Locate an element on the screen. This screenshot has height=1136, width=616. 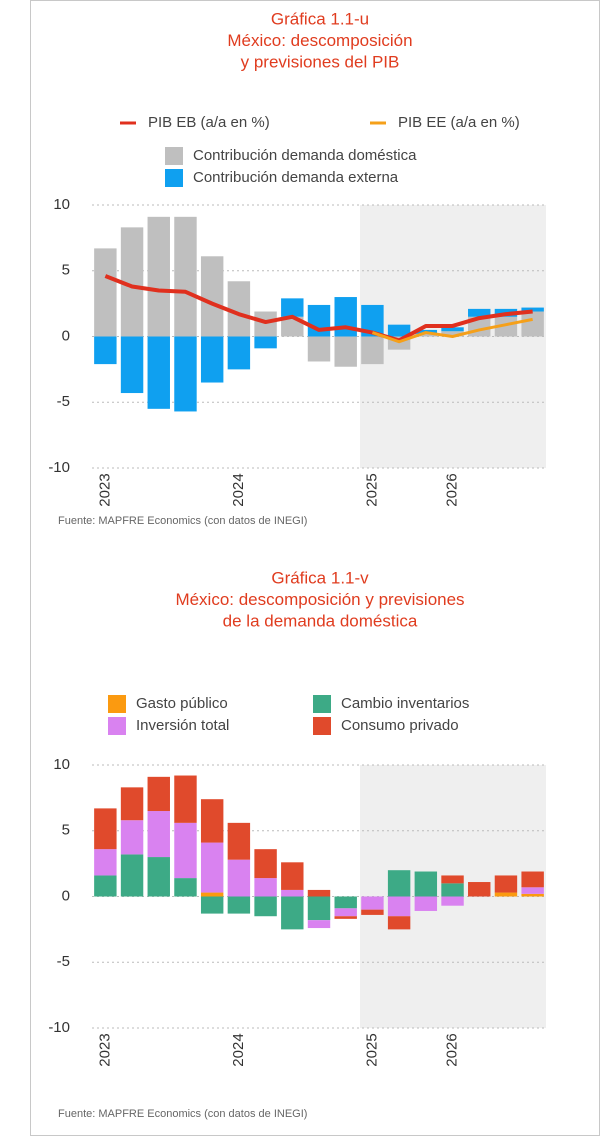
legend-label: Cambio inventarios is located at coordinates (405, 703).